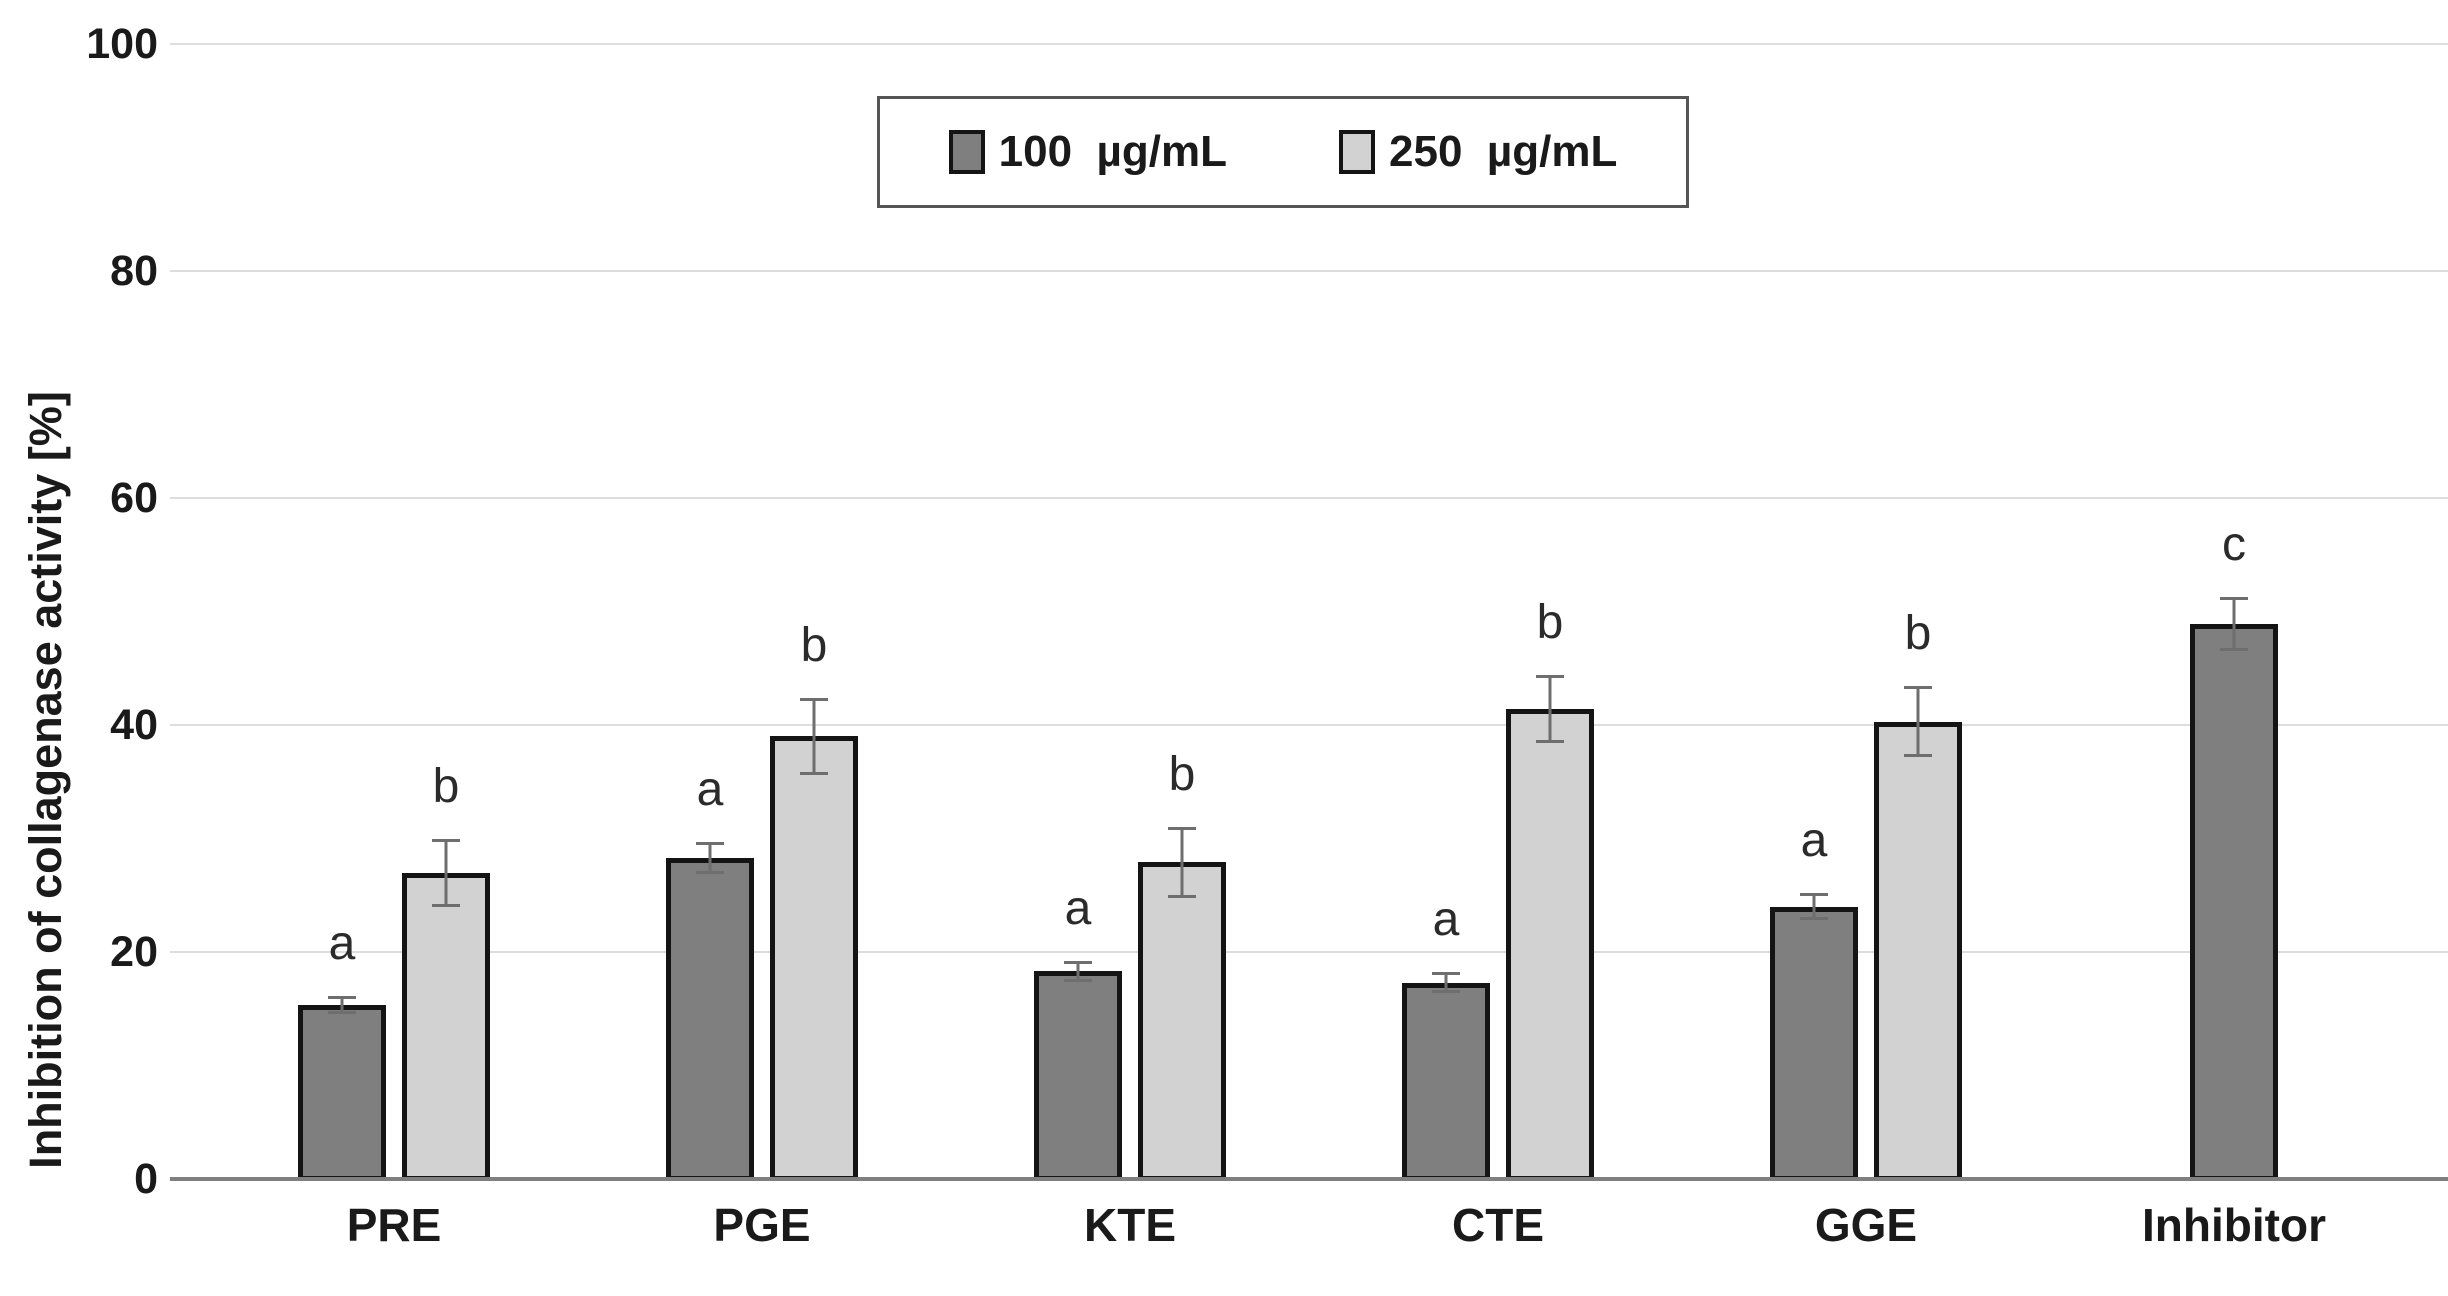 The width and height of the screenshot is (2448, 1296). What do you see at coordinates (134, 271) in the screenshot?
I see `y-tick-label-80: 80` at bounding box center [134, 271].